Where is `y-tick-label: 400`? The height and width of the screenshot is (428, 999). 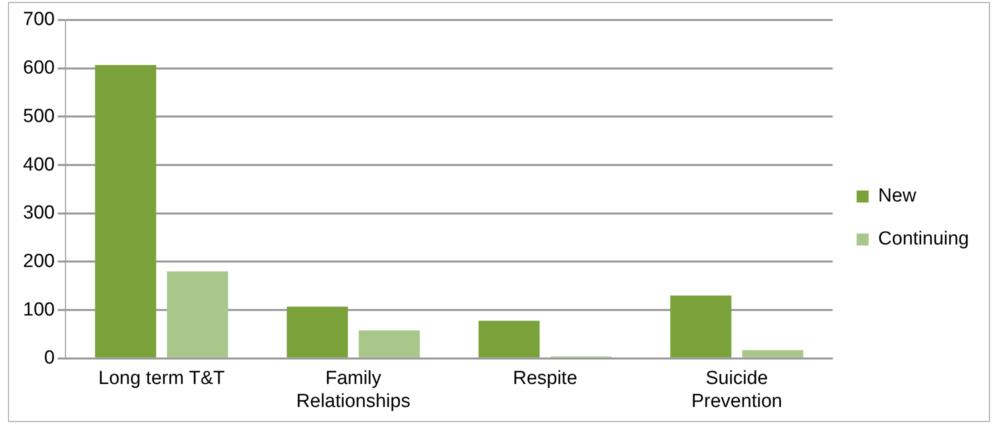
y-tick-label: 400 is located at coordinates (39, 165).